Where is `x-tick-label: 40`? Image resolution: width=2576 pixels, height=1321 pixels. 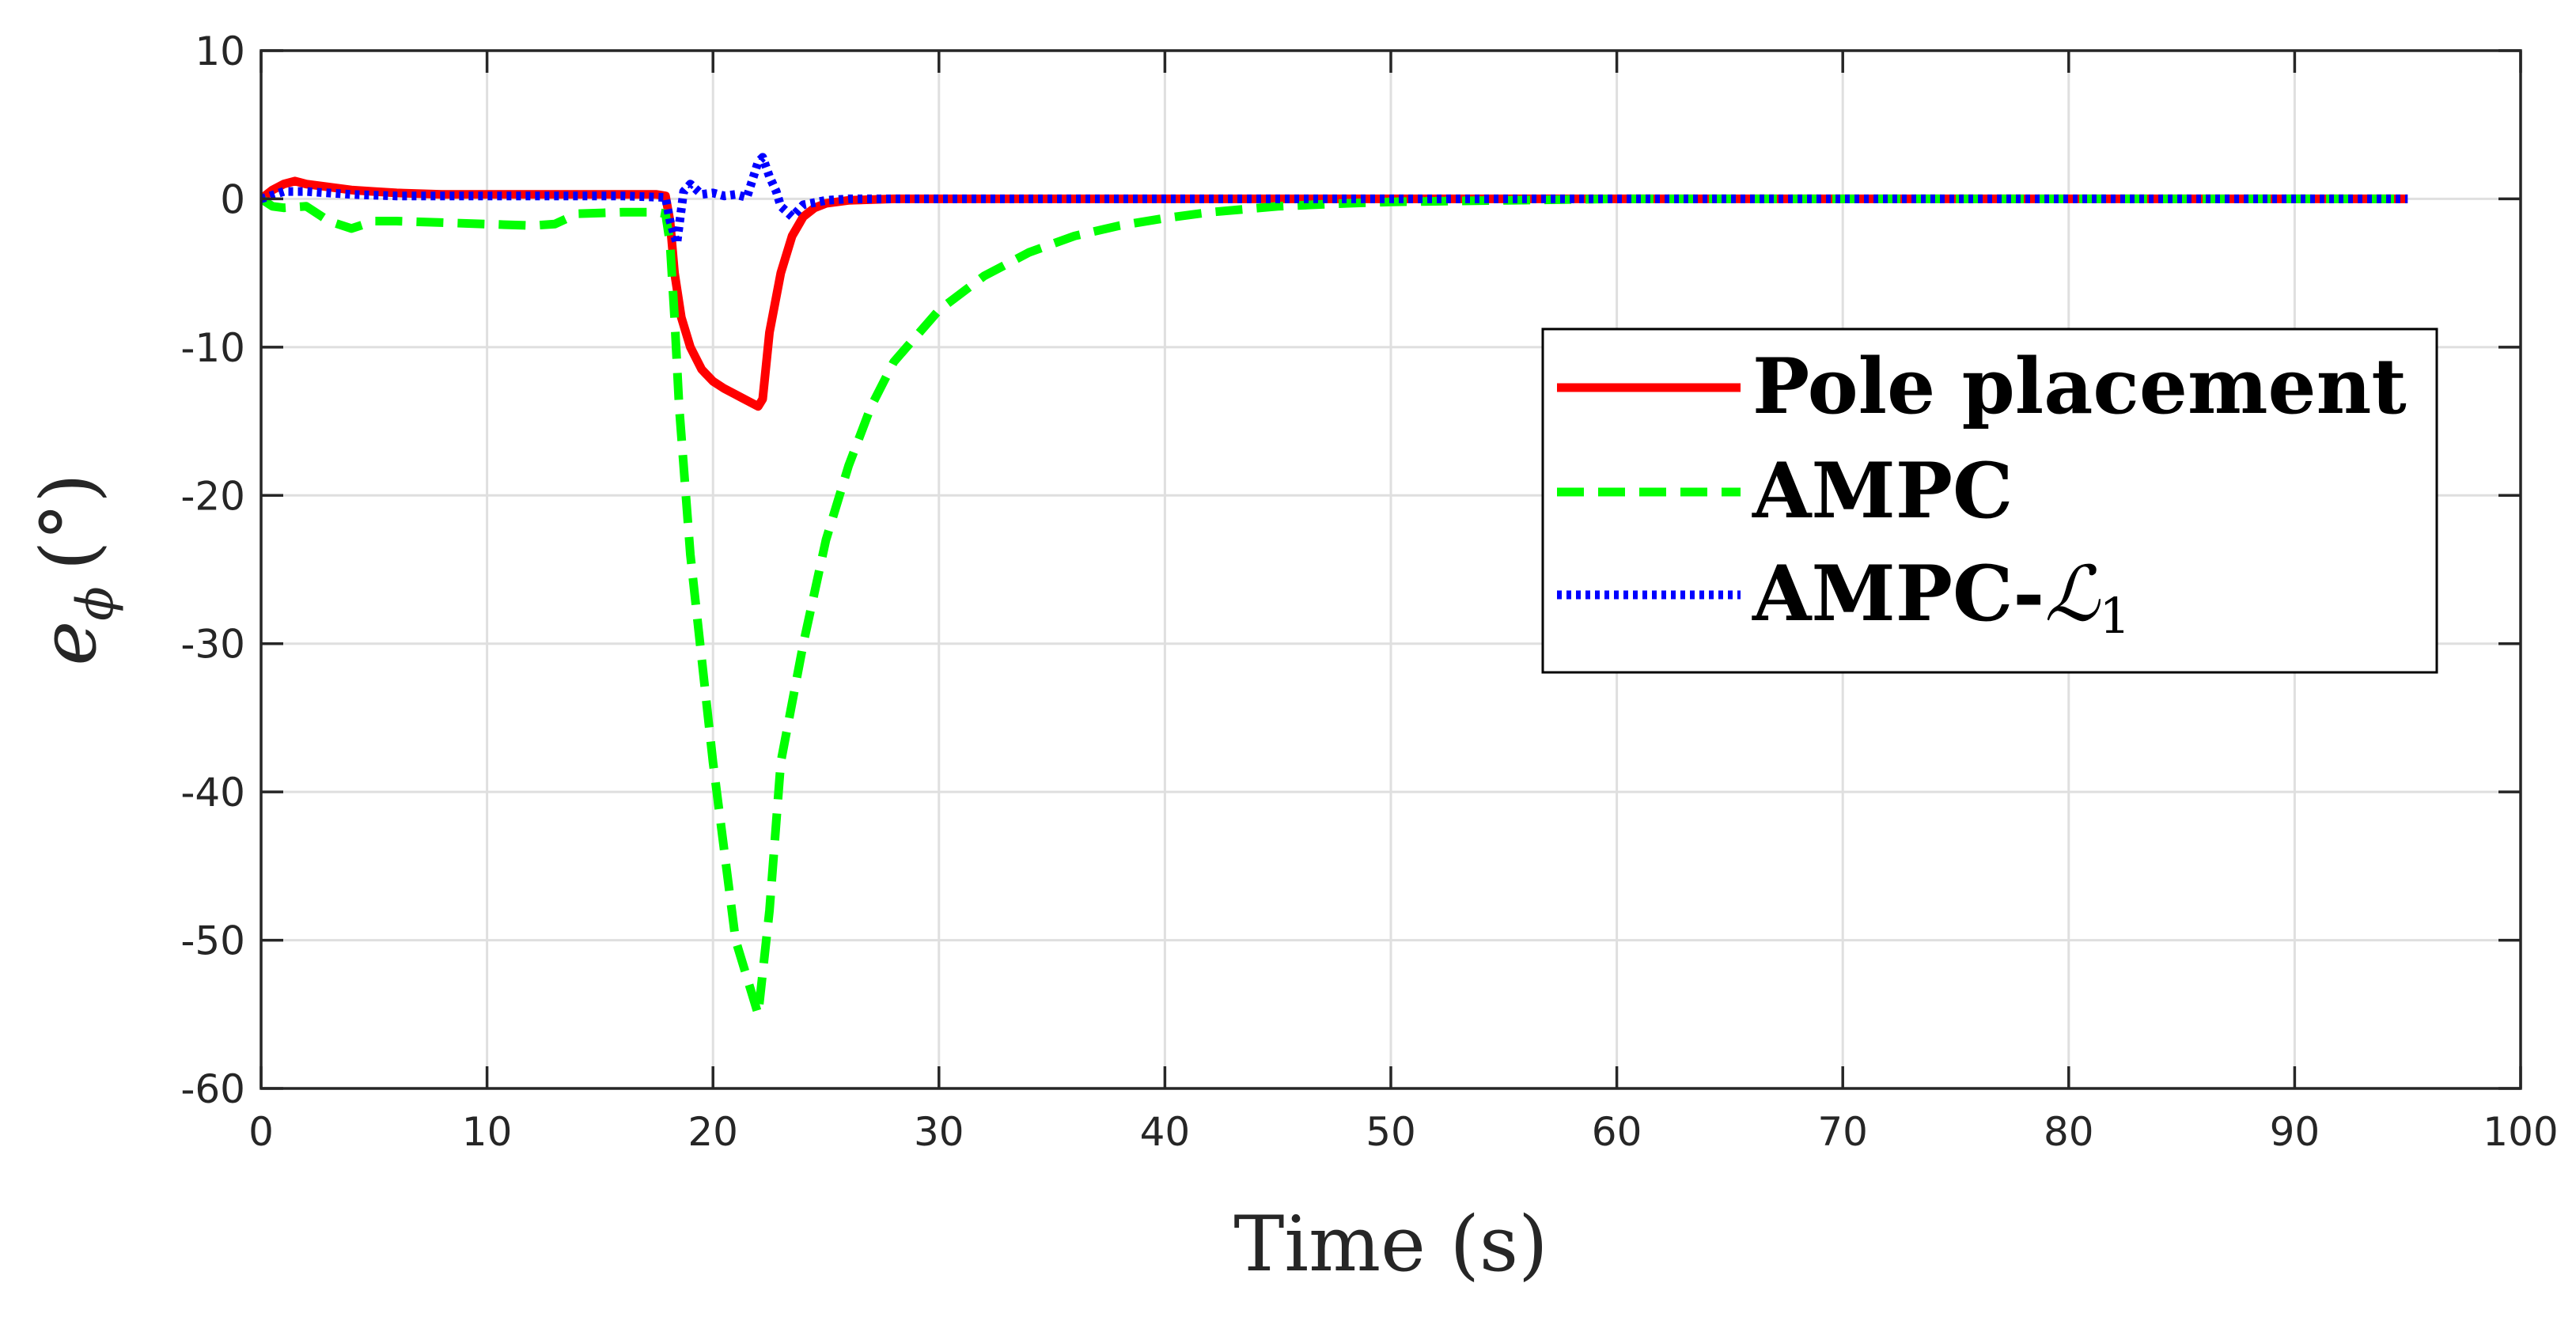 x-tick-label: 40 is located at coordinates (1165, 1132).